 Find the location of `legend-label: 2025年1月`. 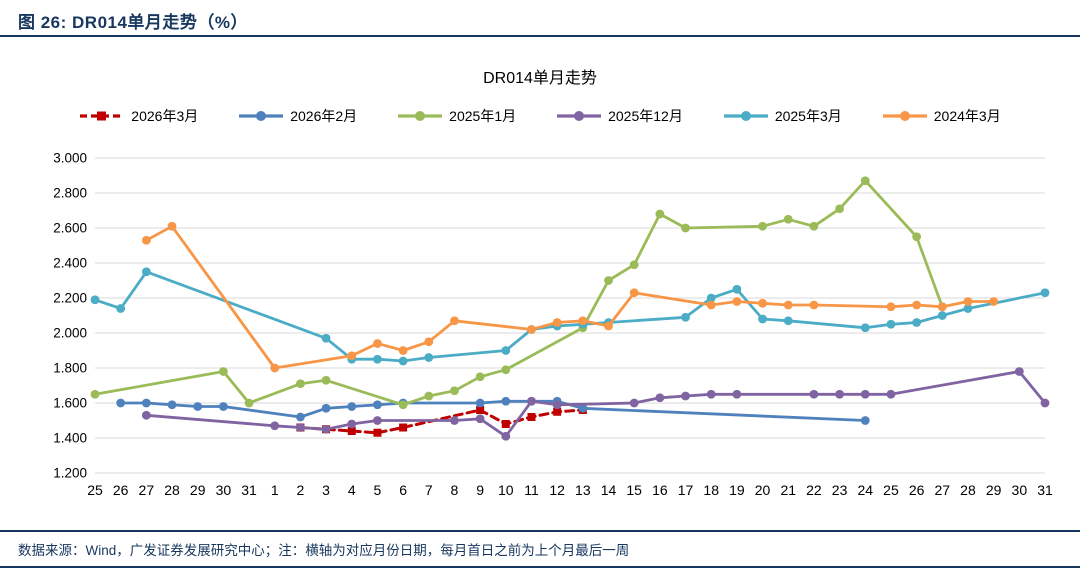

legend-label: 2025年1月 is located at coordinates (483, 116).